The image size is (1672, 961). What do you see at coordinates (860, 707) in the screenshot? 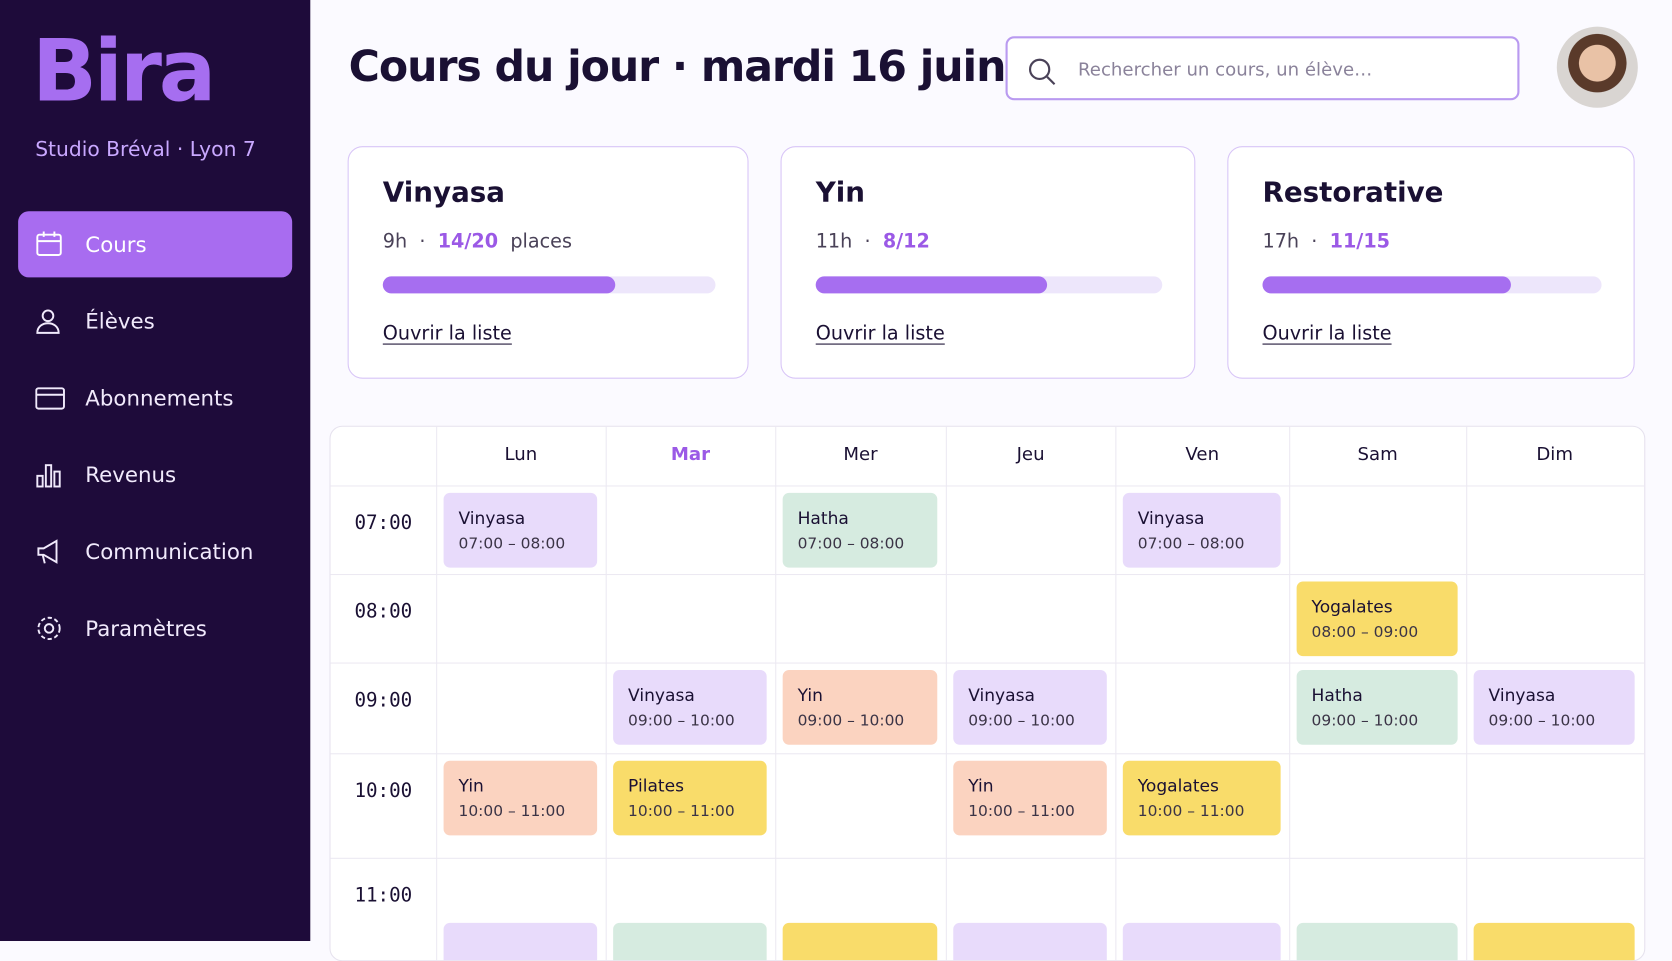
I see `class-event: Yin 09:00 – 10:00` at bounding box center [860, 707].